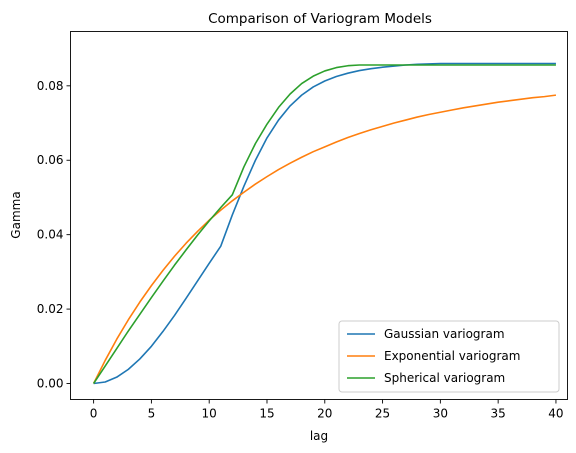  What do you see at coordinates (16, 214) in the screenshot?
I see `y-axis-label: Gamma` at bounding box center [16, 214].